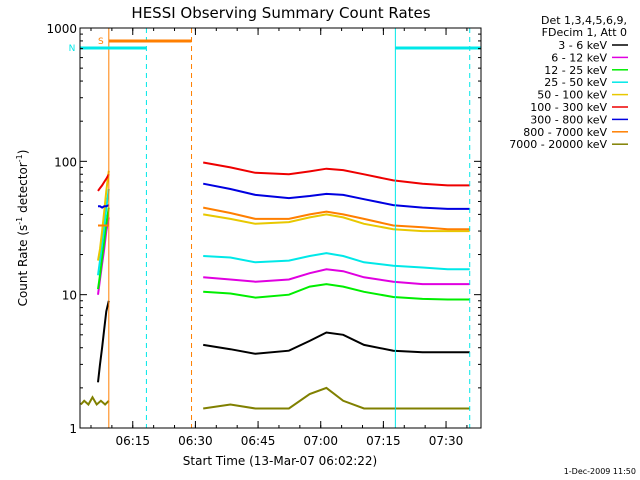 This screenshot has height=480, width=640. I want to click on legend-entry-label: 6 - 12 keV, so click(579, 57).